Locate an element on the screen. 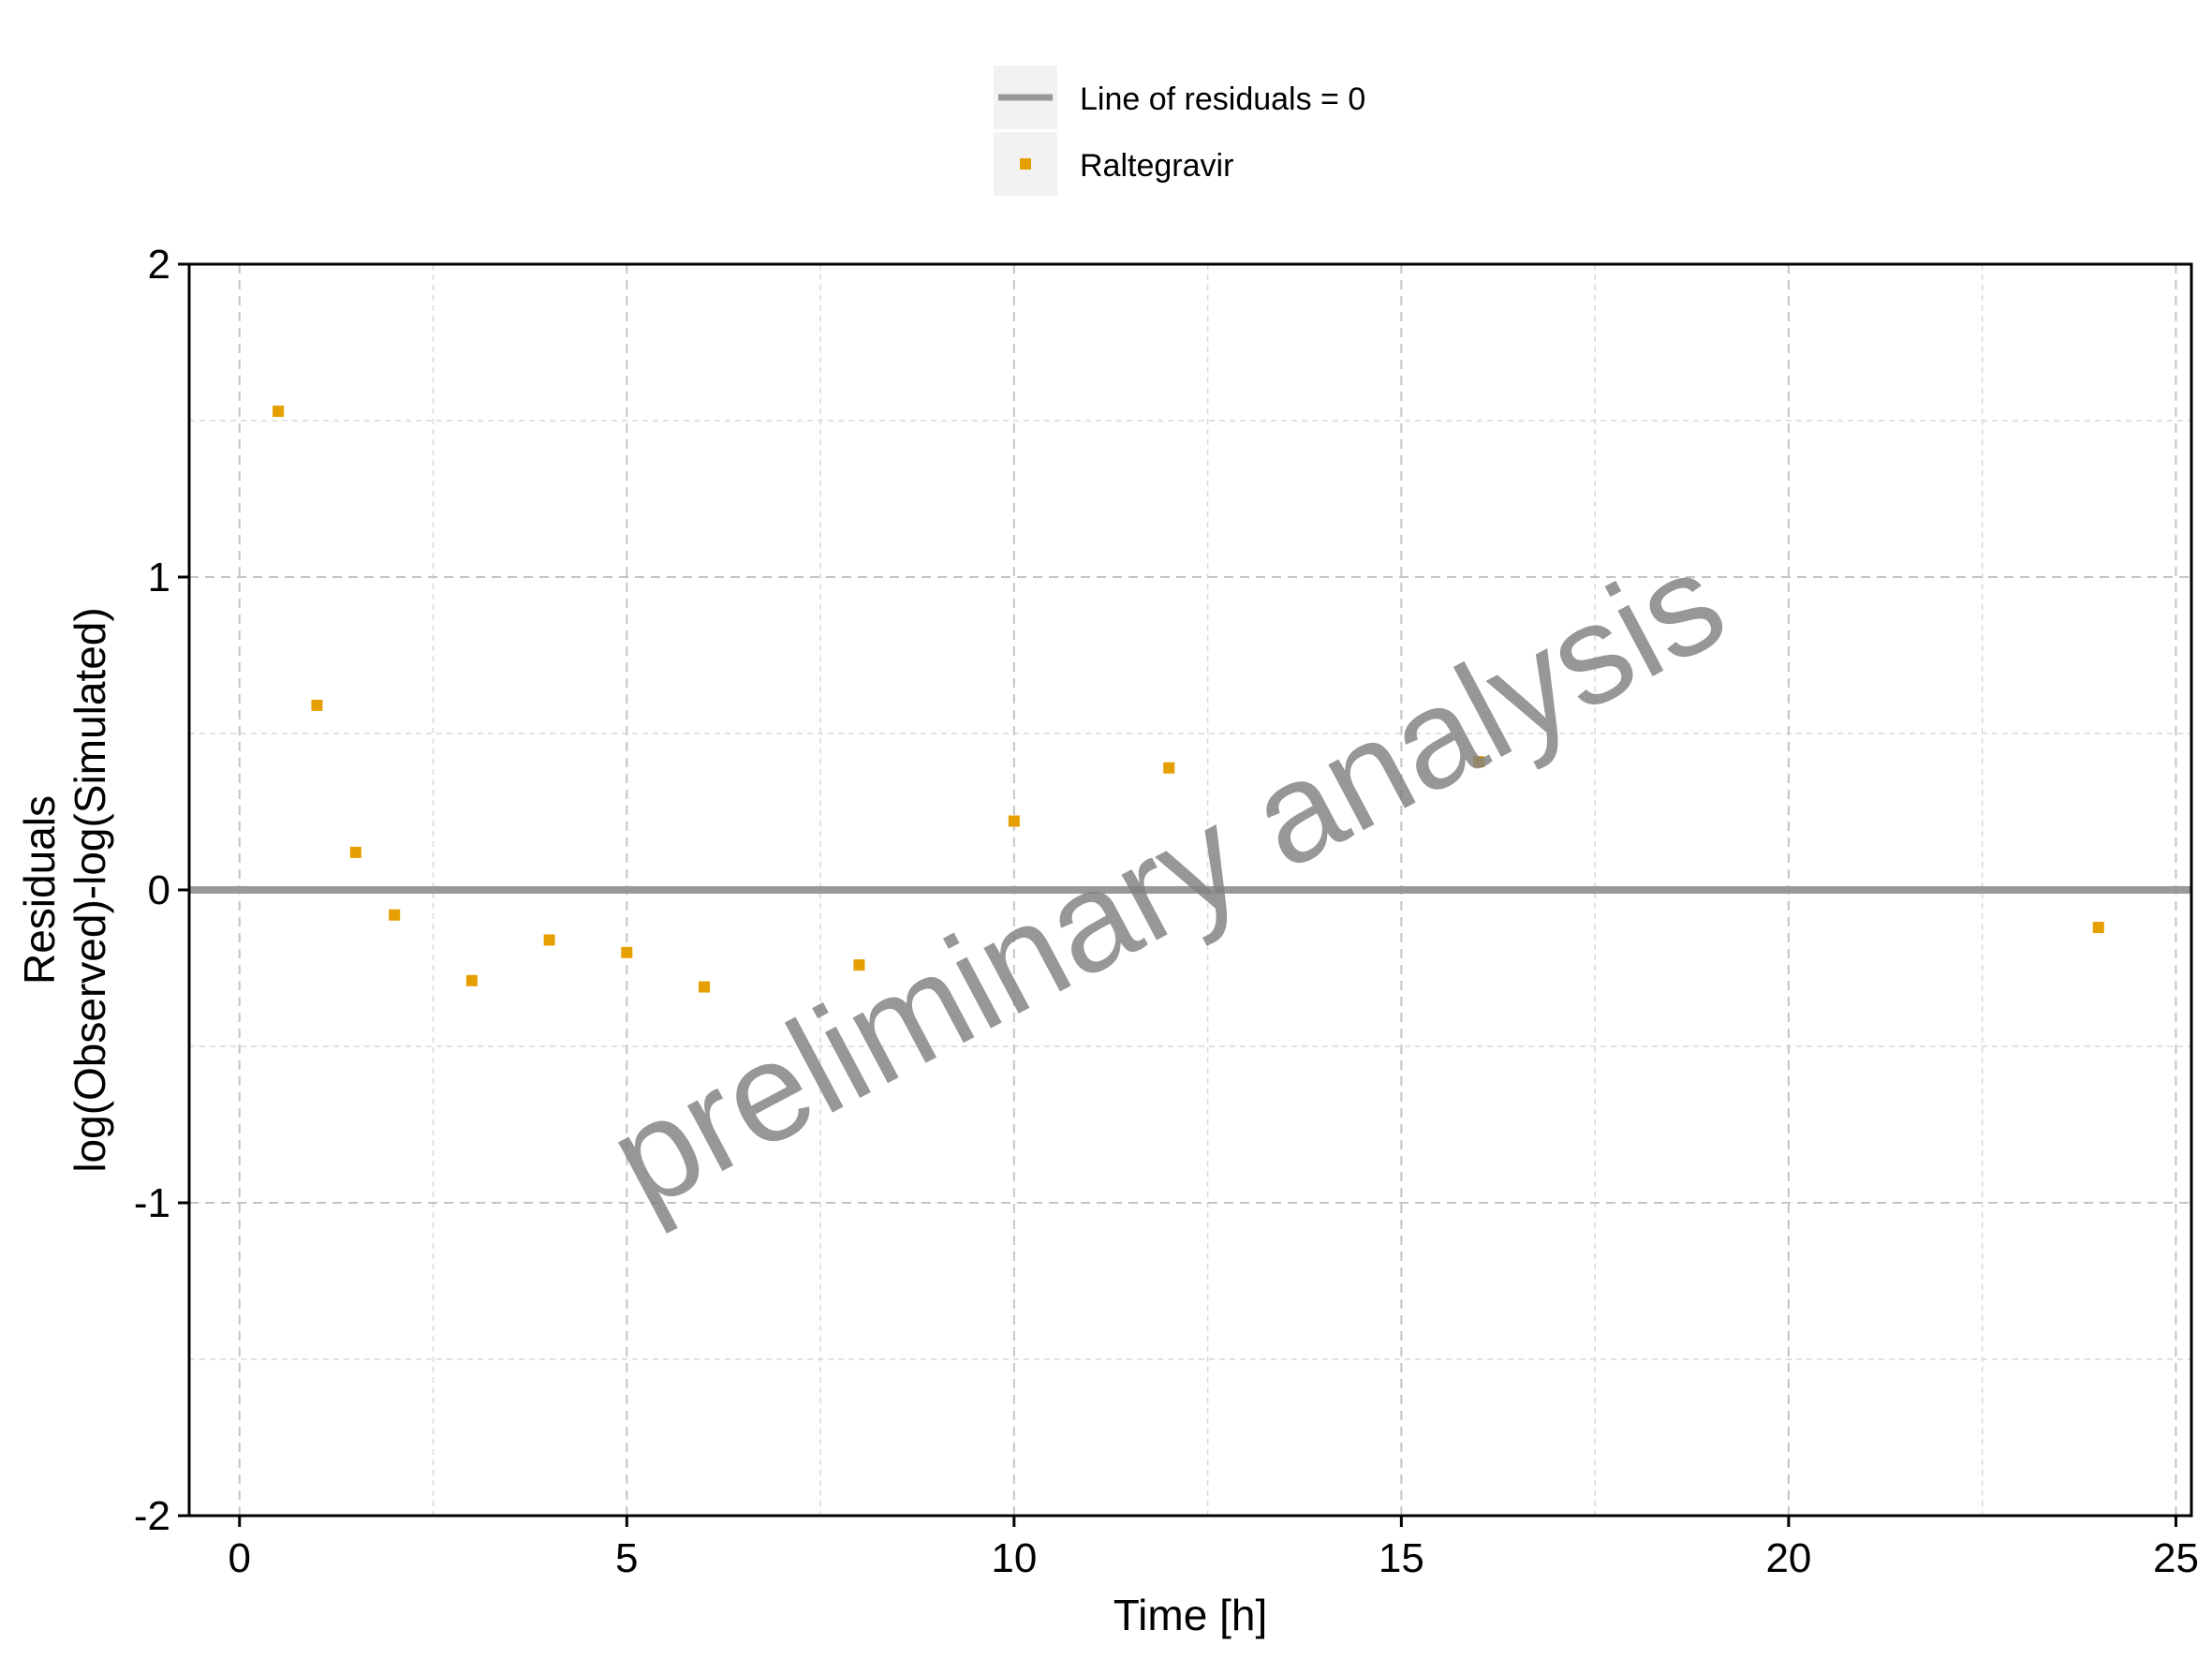  y-axis-title-line1: Residuals is located at coordinates (39, 890).